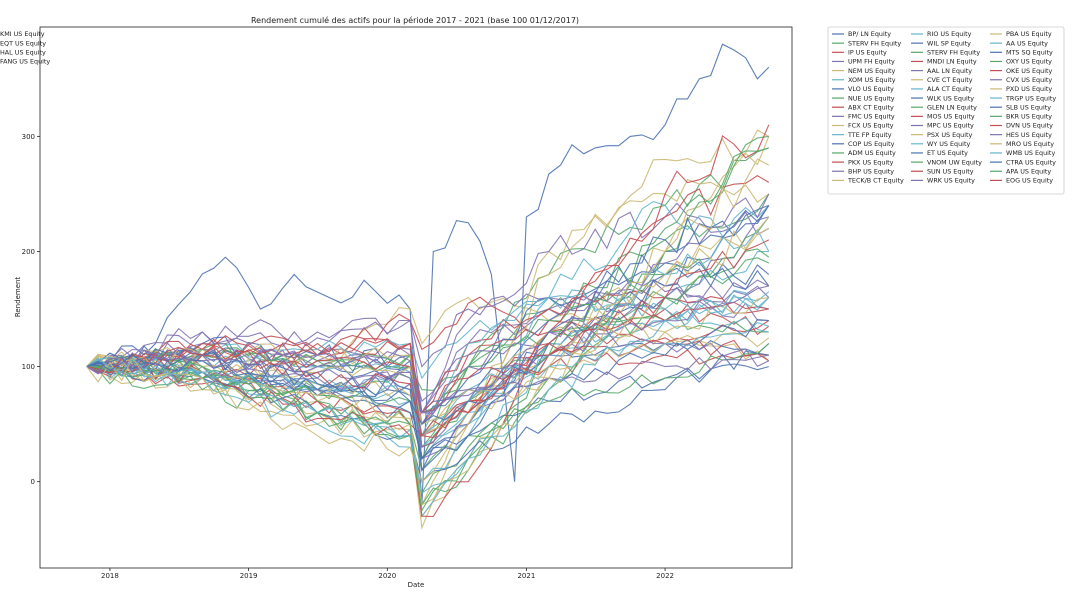 The height and width of the screenshot is (601, 1075). What do you see at coordinates (1031, 162) in the screenshot?
I see `legend-label: CTRA US Equity` at bounding box center [1031, 162].